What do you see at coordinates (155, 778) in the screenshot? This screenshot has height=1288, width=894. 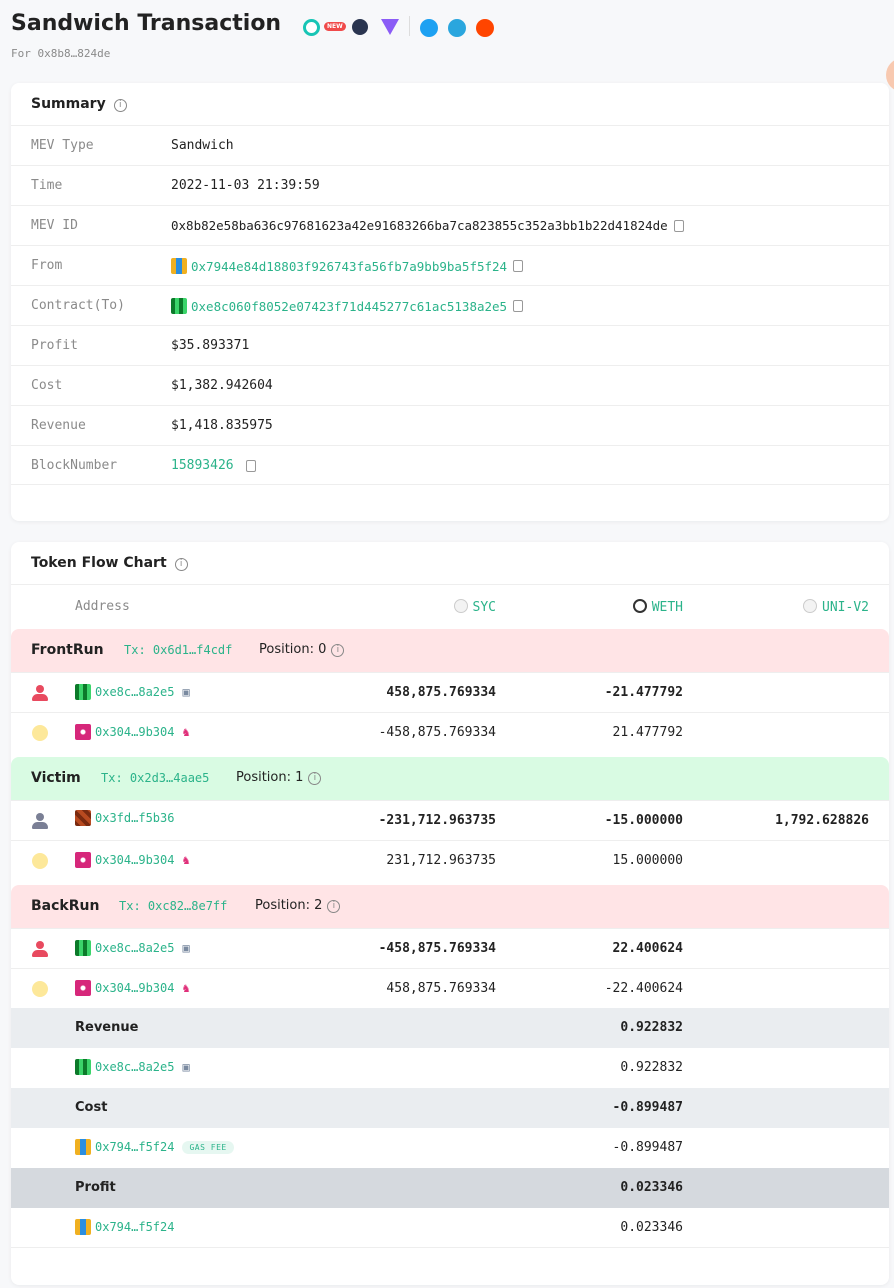 I see `tx-link: Tx: 0x2d3…4aae5` at bounding box center [155, 778].